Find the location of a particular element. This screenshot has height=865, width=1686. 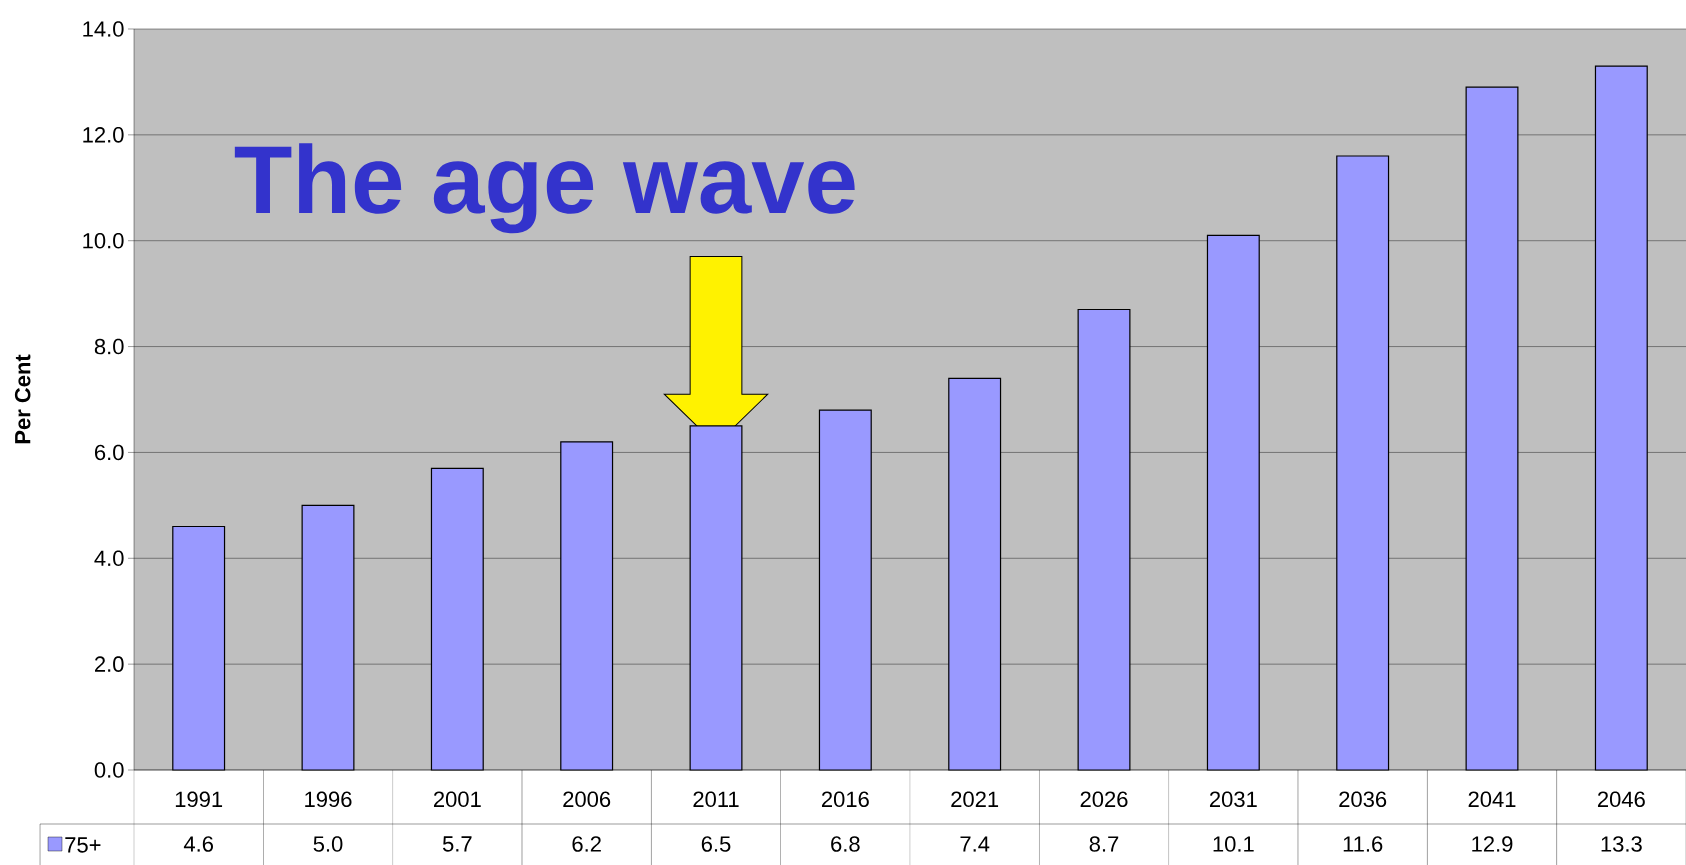

data-label: 5.7 is located at coordinates (457, 844).